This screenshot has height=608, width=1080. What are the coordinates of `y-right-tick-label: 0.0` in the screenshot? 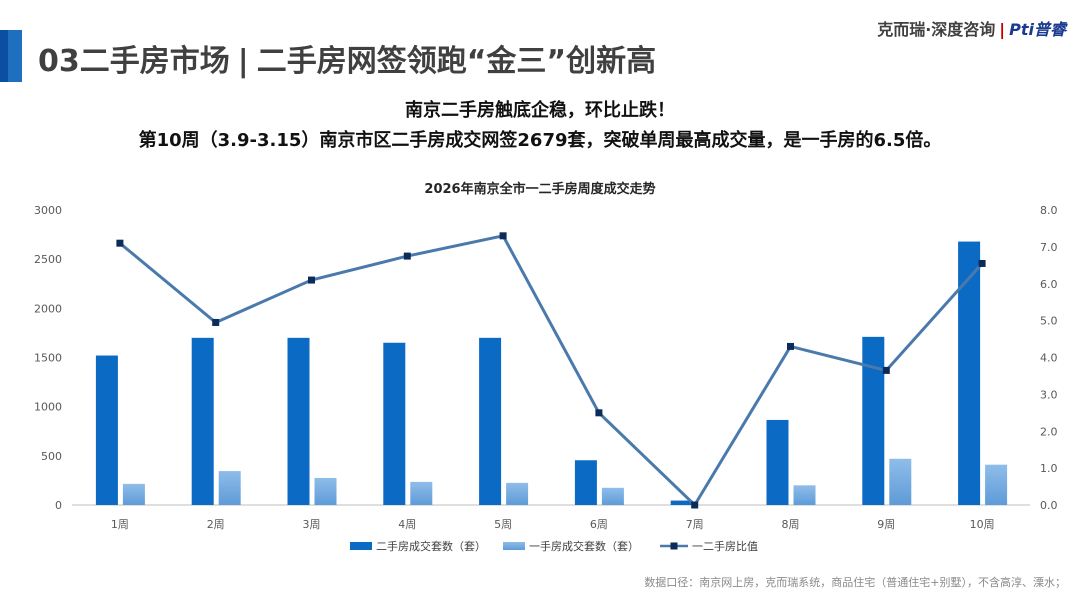 It's located at (1049, 505).